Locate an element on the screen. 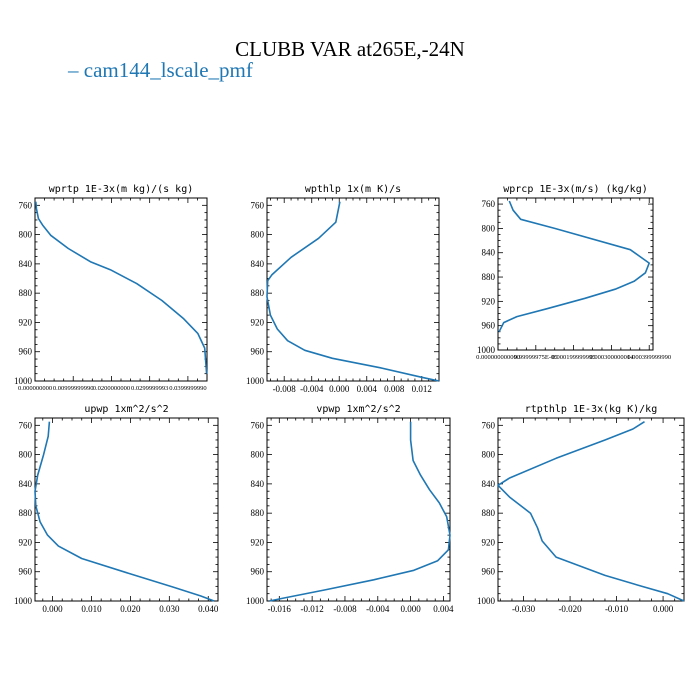 Image resolution: width=700 pixels, height=700 pixels. panel-title: wpthlp 1x(m K)/s is located at coordinates (353, 189).